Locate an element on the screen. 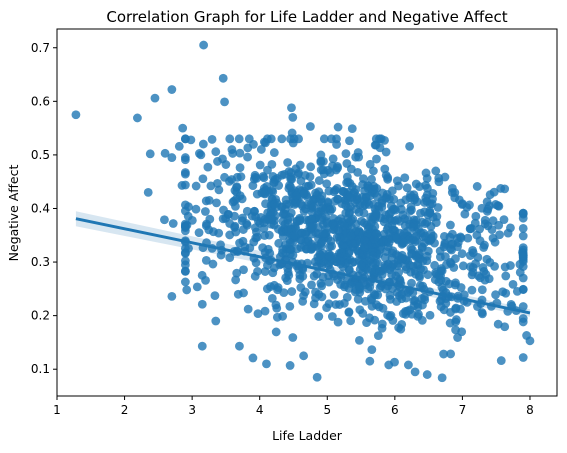  x-tick-label: 7 is located at coordinates (463, 410).